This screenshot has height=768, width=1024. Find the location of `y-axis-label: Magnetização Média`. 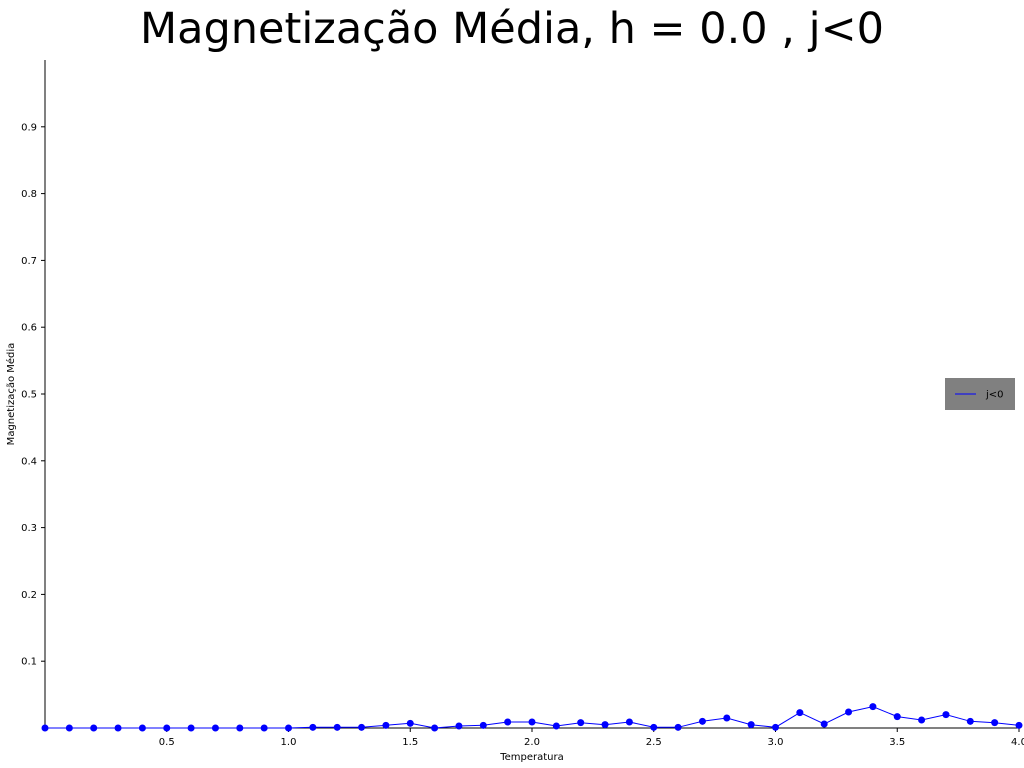

y-axis-label: Magnetização Média is located at coordinates (11, 394).